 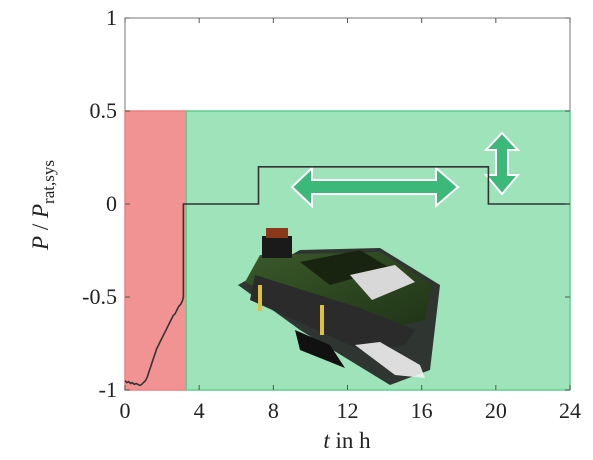 I want to click on vertical-double-arrow, so click(x=502, y=163).